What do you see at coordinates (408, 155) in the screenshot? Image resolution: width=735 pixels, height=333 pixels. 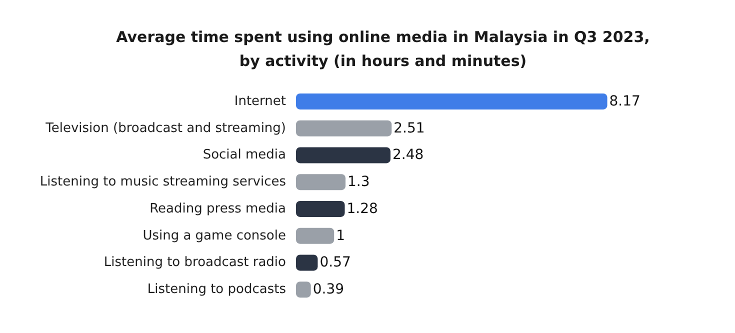 I see `data-label: 2.48` at bounding box center [408, 155].